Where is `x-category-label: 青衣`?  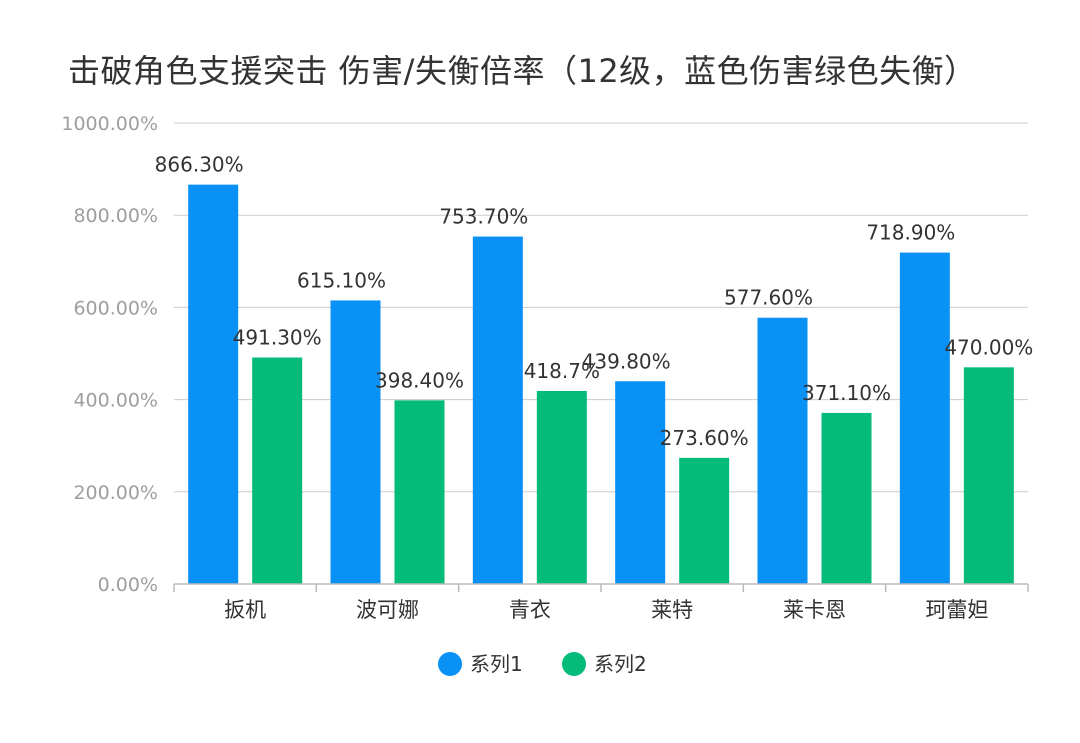 x-category-label: 青衣 is located at coordinates (530, 610).